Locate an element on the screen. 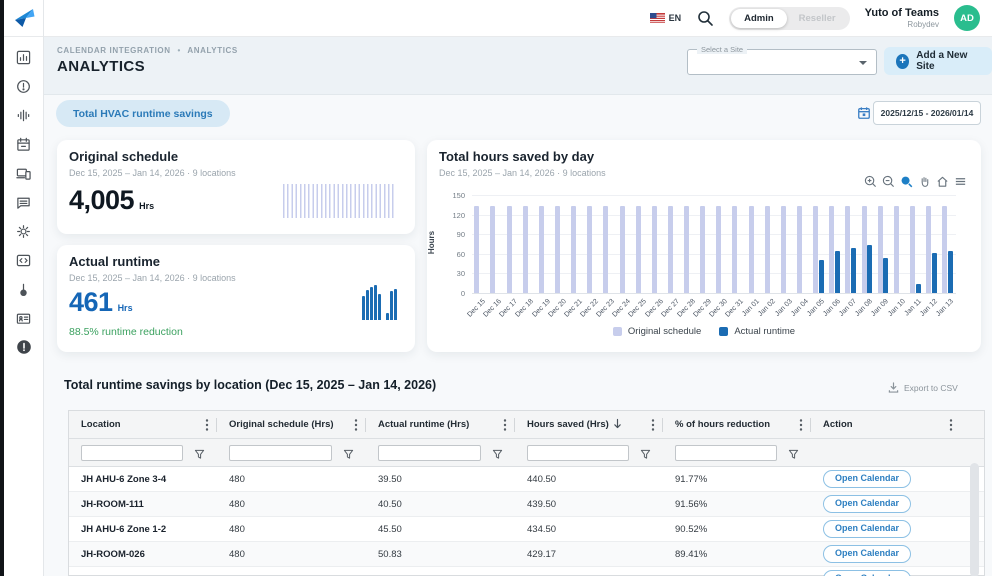 Image resolution: width=992 pixels, height=576 pixels. menu-icon is located at coordinates (960, 181).